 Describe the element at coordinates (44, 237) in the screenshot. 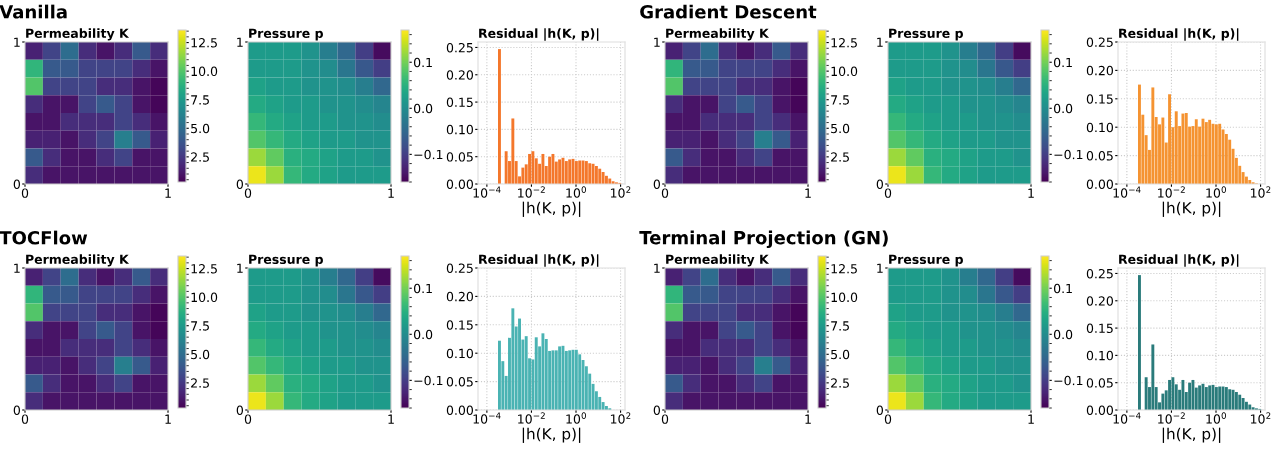

I see `text: TOCFlow` at that location.